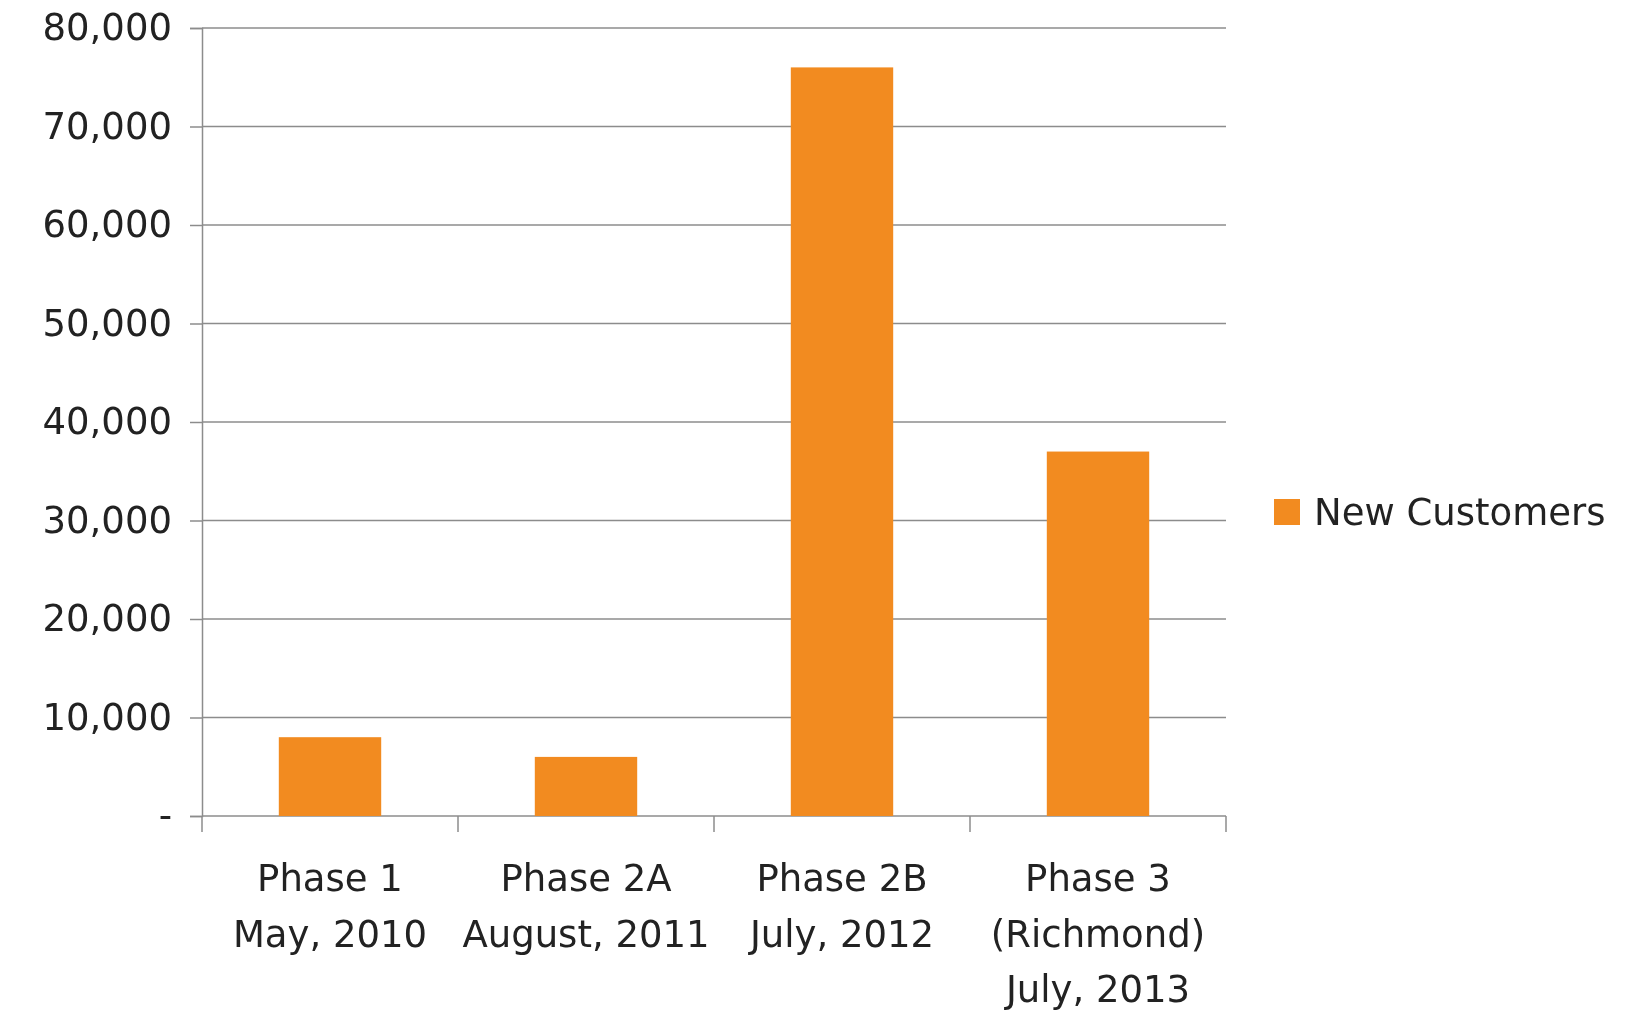 This screenshot has height=1019, width=1637. What do you see at coordinates (330, 906) in the screenshot?
I see `x-tick-label: Phase 1 May, 2010` at bounding box center [330, 906].